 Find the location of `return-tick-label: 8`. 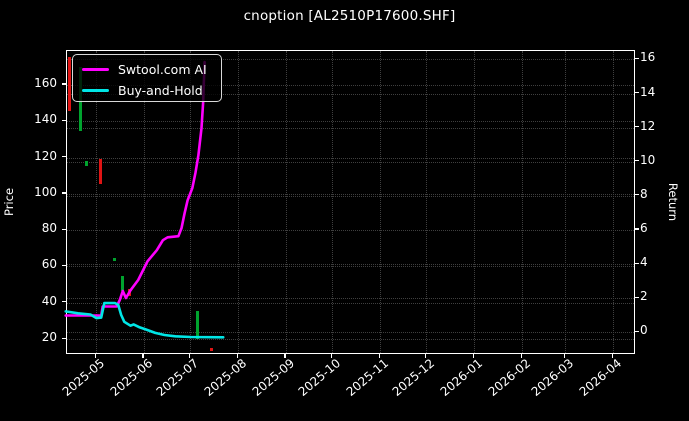

return-tick-label: 8 is located at coordinates (644, 193).